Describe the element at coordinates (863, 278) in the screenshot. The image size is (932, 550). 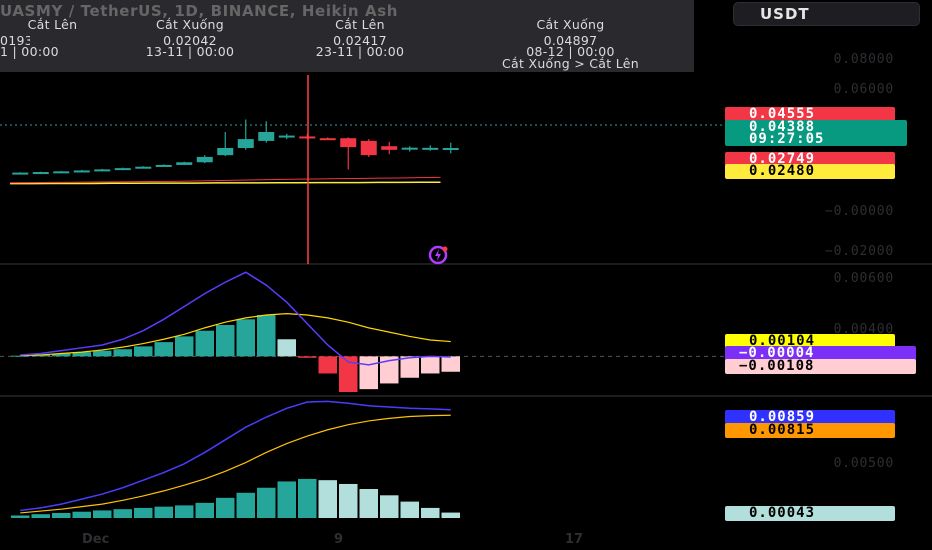
I see `axis-label-0.006: 0.00600` at that location.